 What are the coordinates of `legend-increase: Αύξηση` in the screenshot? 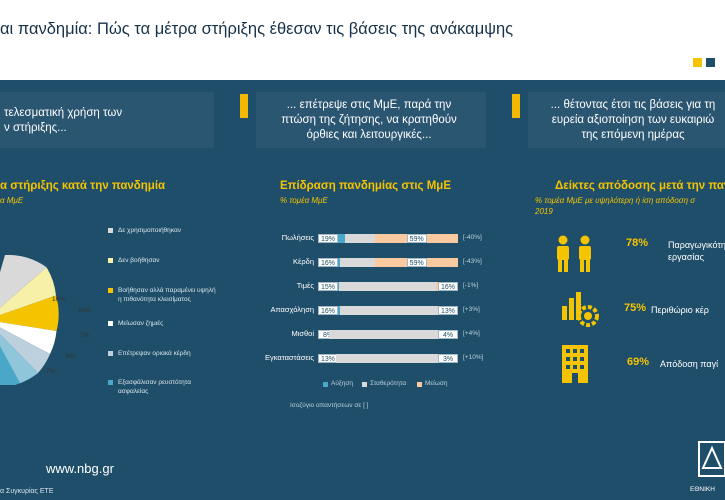 It's located at (342, 383).